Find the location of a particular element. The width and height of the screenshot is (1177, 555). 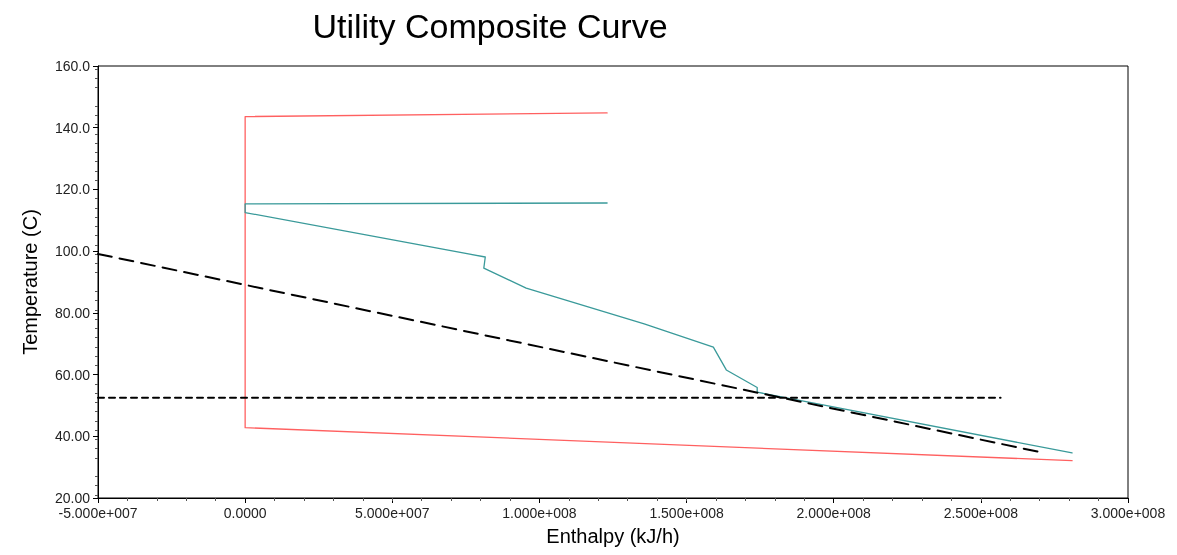

y-tick-label: 20.00 is located at coordinates (72, 498).